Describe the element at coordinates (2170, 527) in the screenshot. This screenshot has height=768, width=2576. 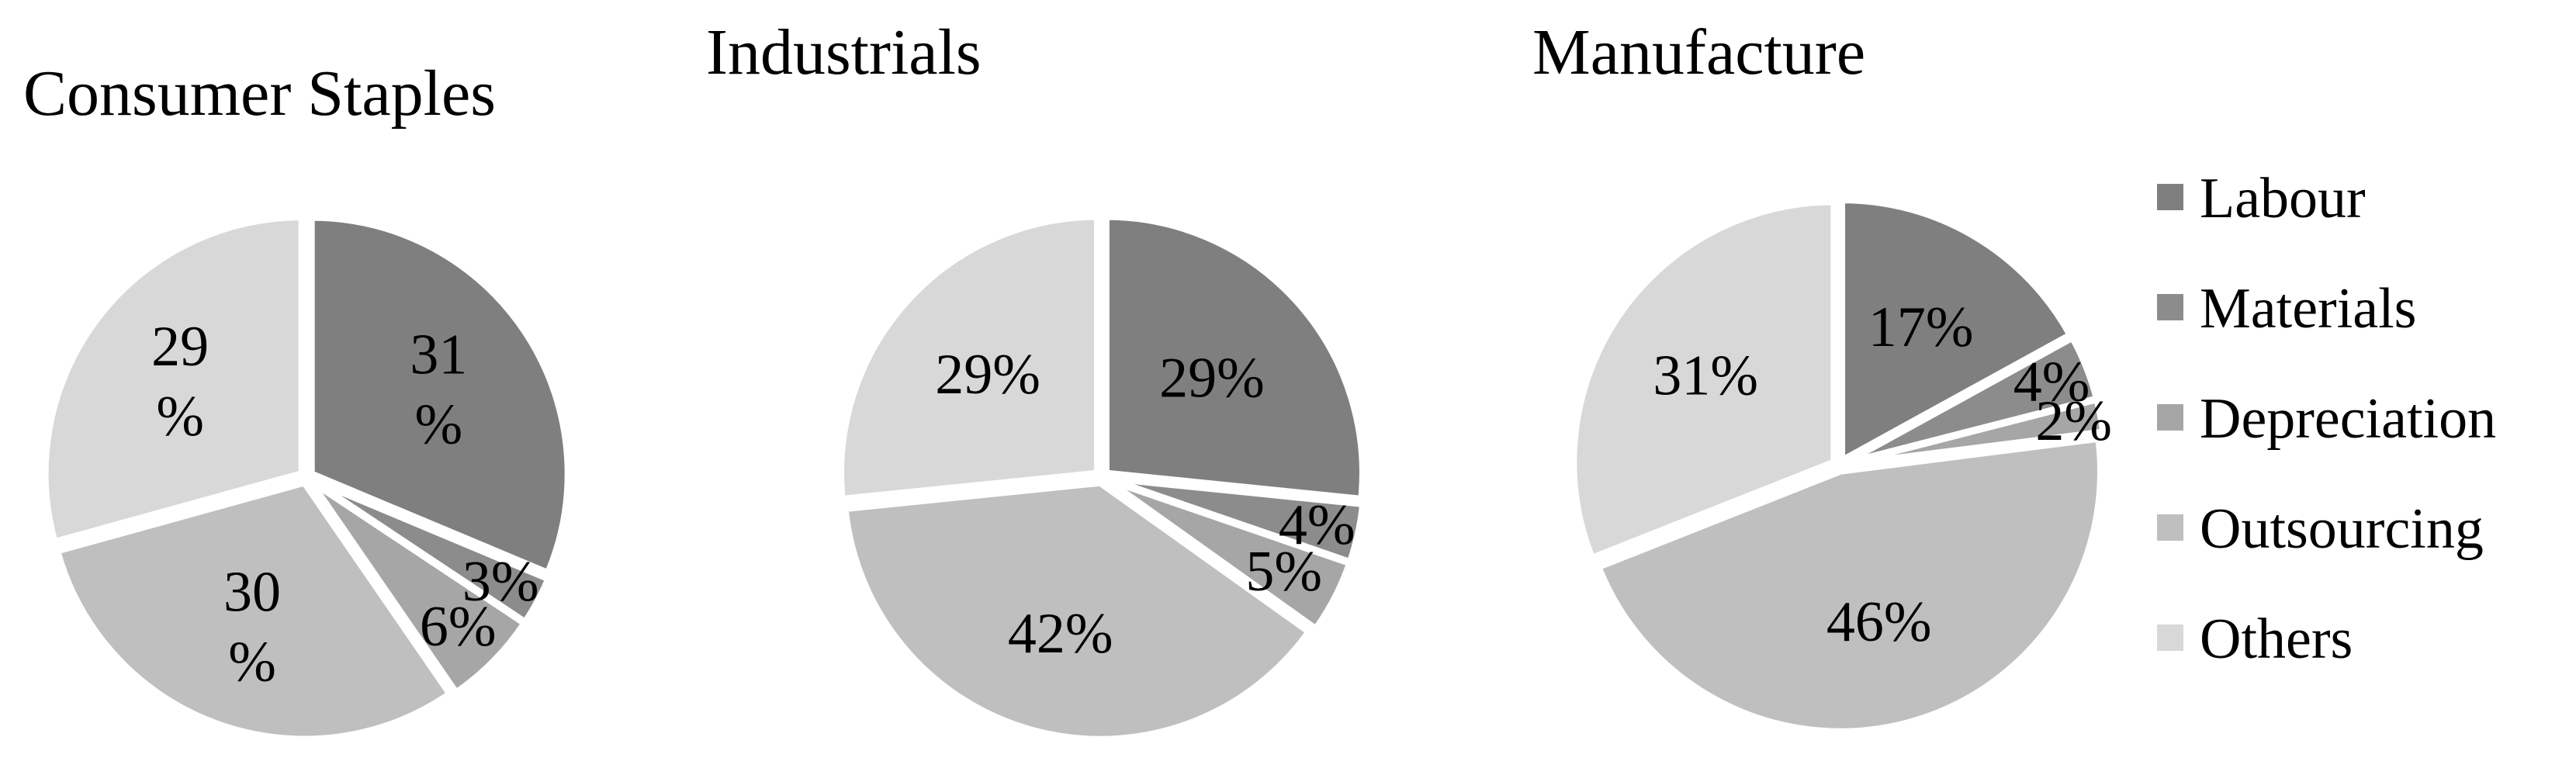
I see `legend-swatch-outsourcing` at that location.